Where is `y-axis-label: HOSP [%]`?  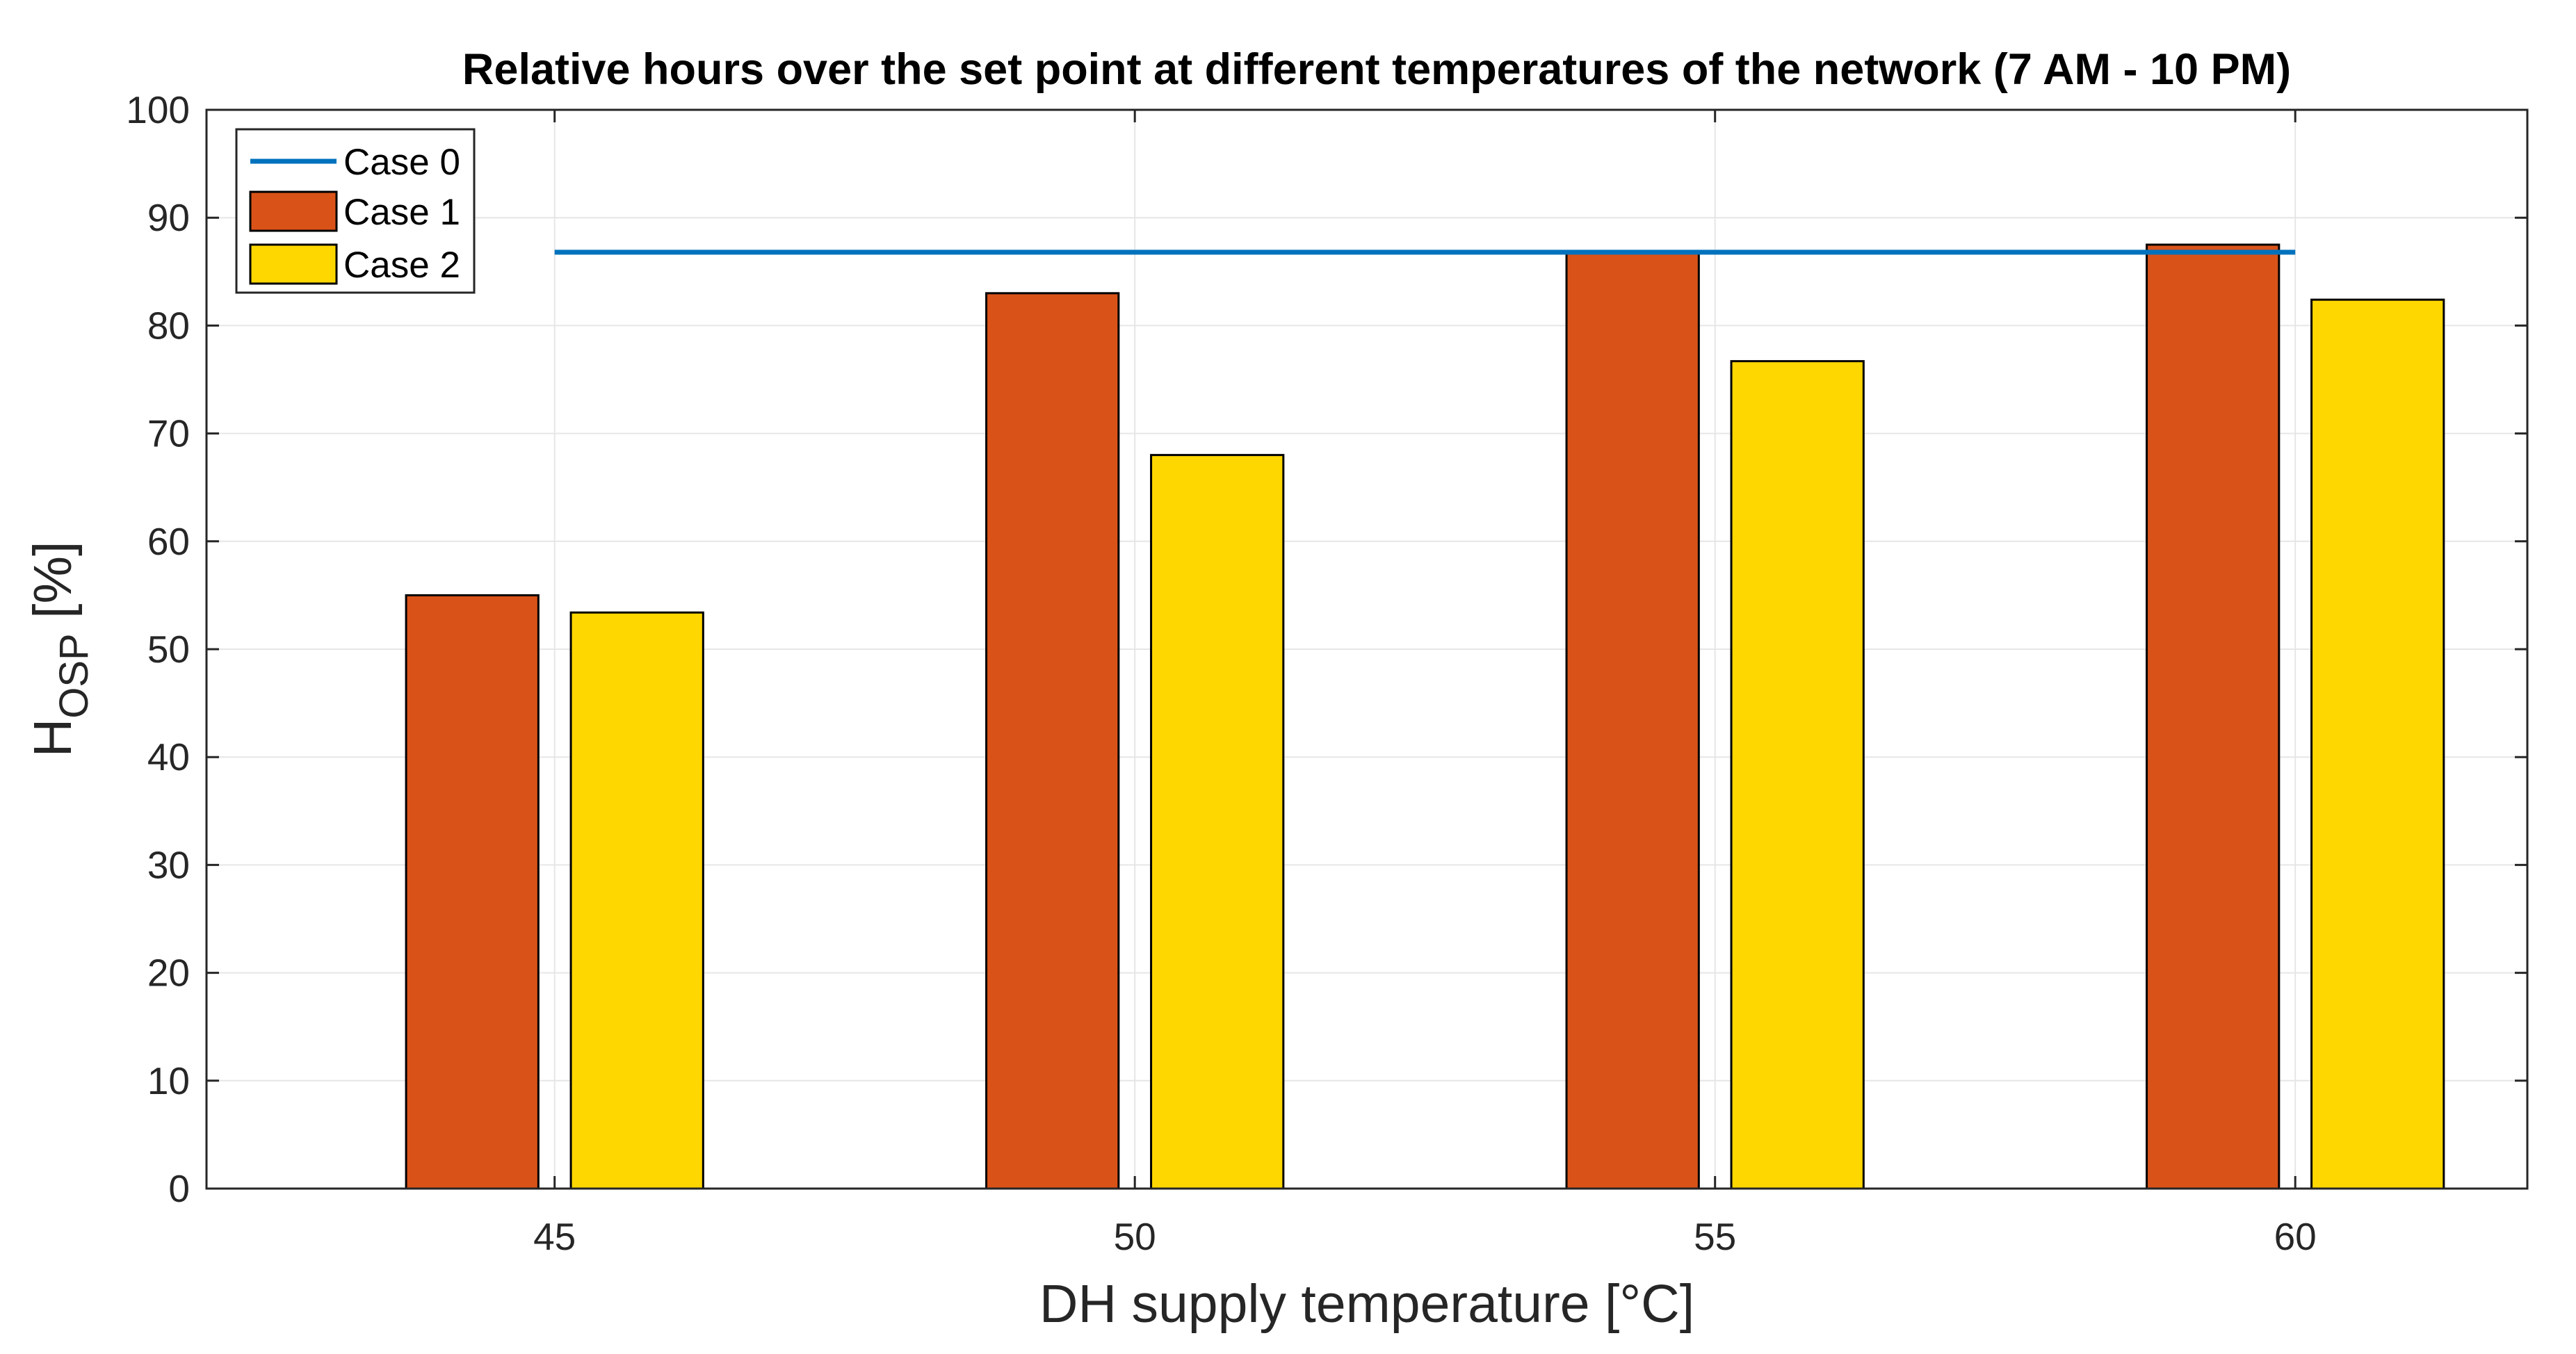
y-axis-label: HOSP [%] is located at coordinates (60, 649).